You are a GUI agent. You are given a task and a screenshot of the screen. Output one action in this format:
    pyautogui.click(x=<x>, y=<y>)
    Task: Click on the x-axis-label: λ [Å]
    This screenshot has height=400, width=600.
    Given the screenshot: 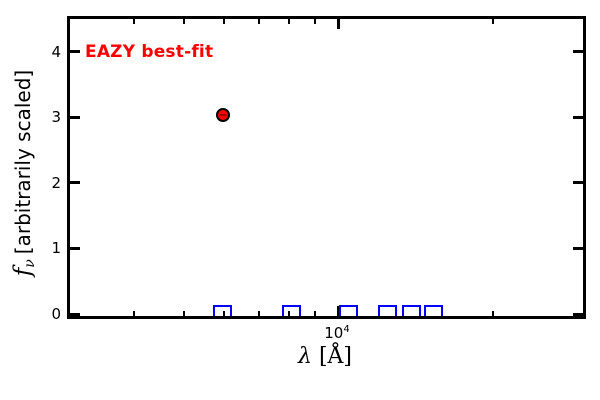 What is the action you would take?
    pyautogui.click(x=325, y=356)
    